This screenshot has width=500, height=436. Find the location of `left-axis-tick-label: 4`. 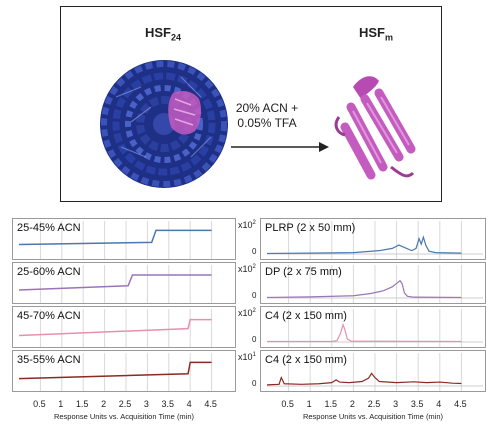

left-axis-tick-label: 4 is located at coordinates (189, 404).